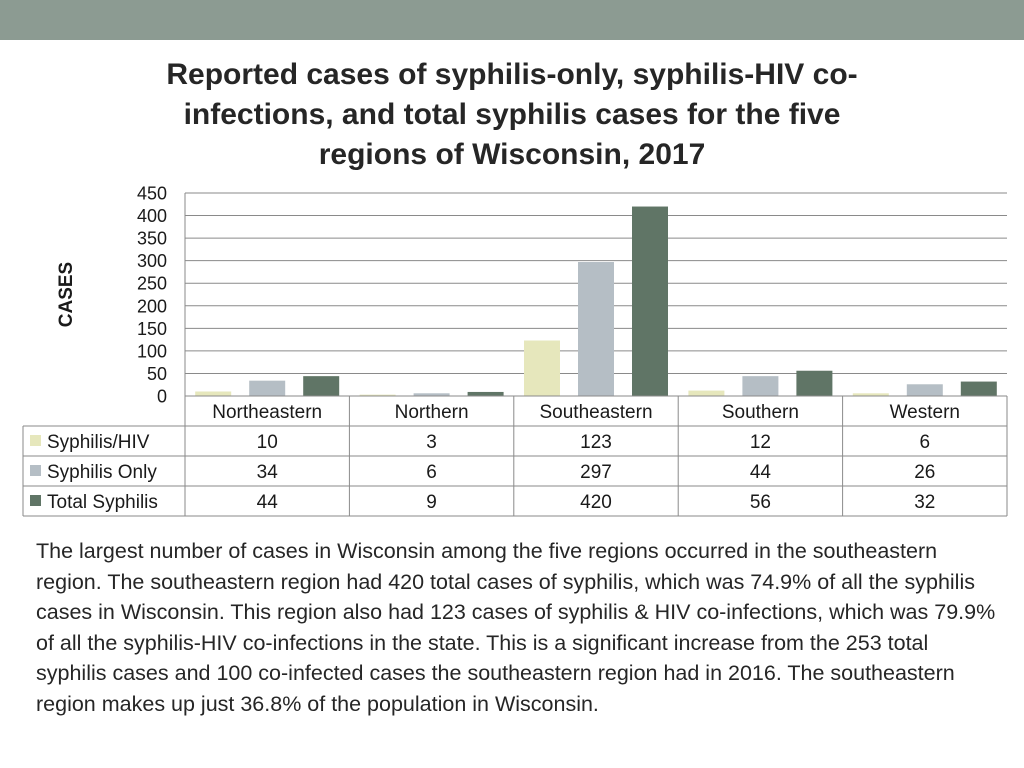 Image resolution: width=1024 pixels, height=768 pixels. What do you see at coordinates (595, 412) in the screenshot?
I see `x-category-label: Southeastern` at bounding box center [595, 412].